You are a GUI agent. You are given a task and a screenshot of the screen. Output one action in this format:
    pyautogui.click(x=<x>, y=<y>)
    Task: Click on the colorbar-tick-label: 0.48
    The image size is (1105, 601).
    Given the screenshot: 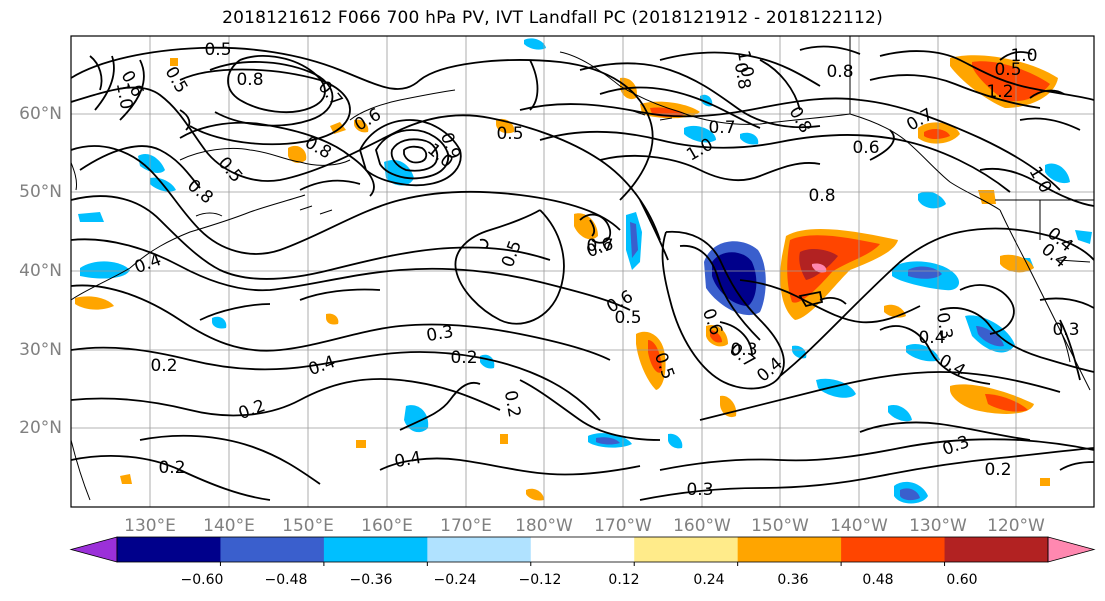 What is the action you would take?
    pyautogui.click(x=878, y=580)
    